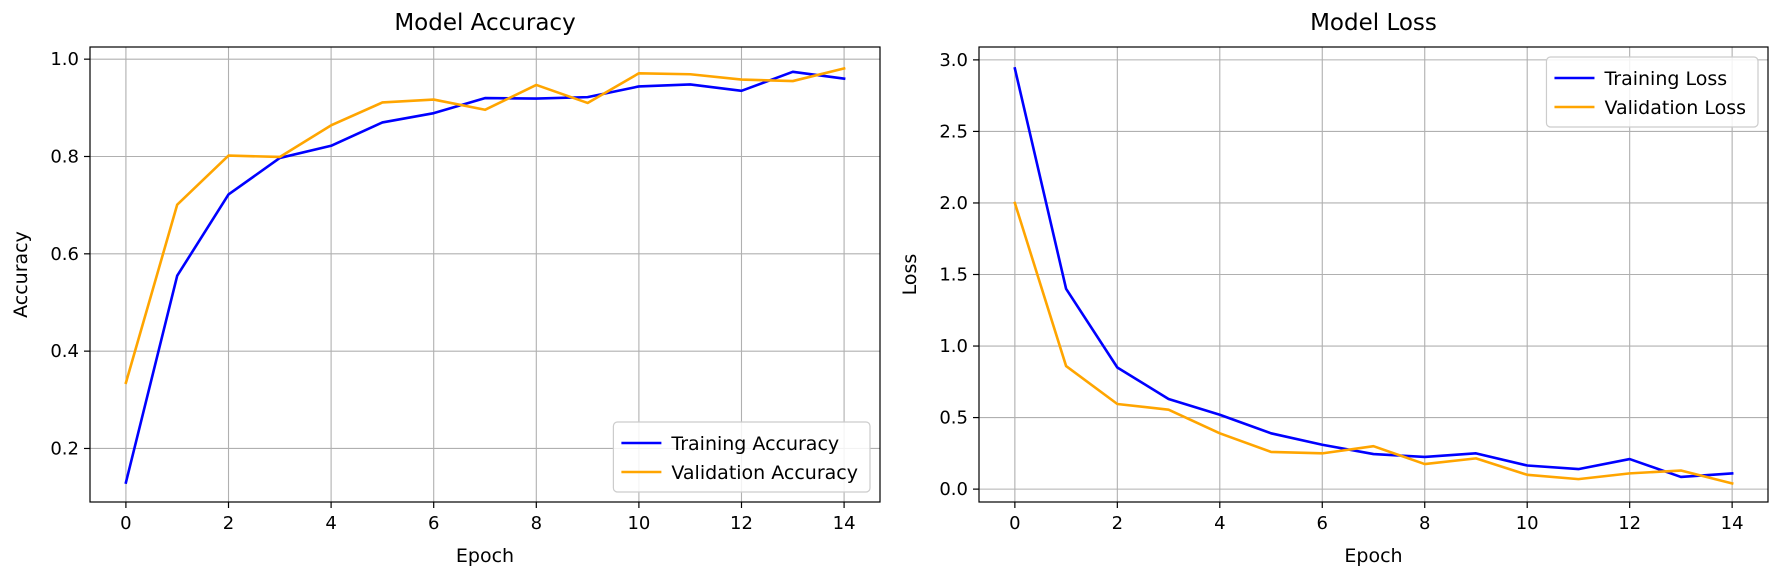 Image resolution: width=1784 pixels, height=581 pixels. I want to click on legend-label: Training Loss, so click(1665, 79).